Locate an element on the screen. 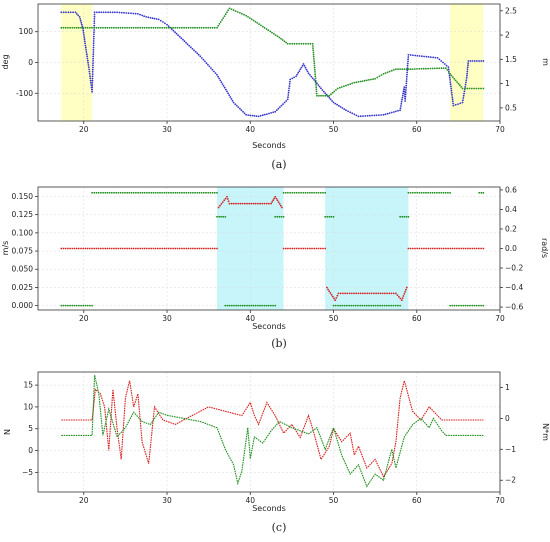  panel-b-xtick-label: 50 is located at coordinates (334, 318).